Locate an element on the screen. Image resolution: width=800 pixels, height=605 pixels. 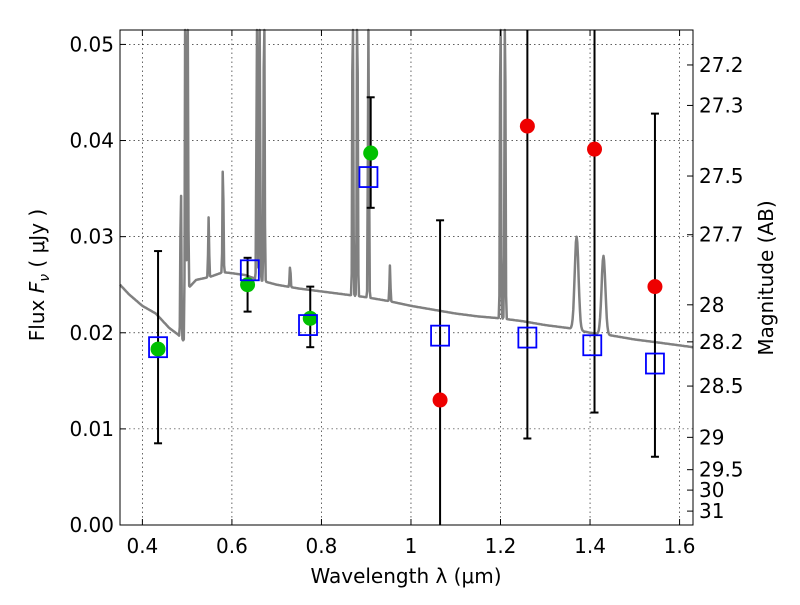
magnitude-tick-label: 29 is located at coordinates (711, 437).